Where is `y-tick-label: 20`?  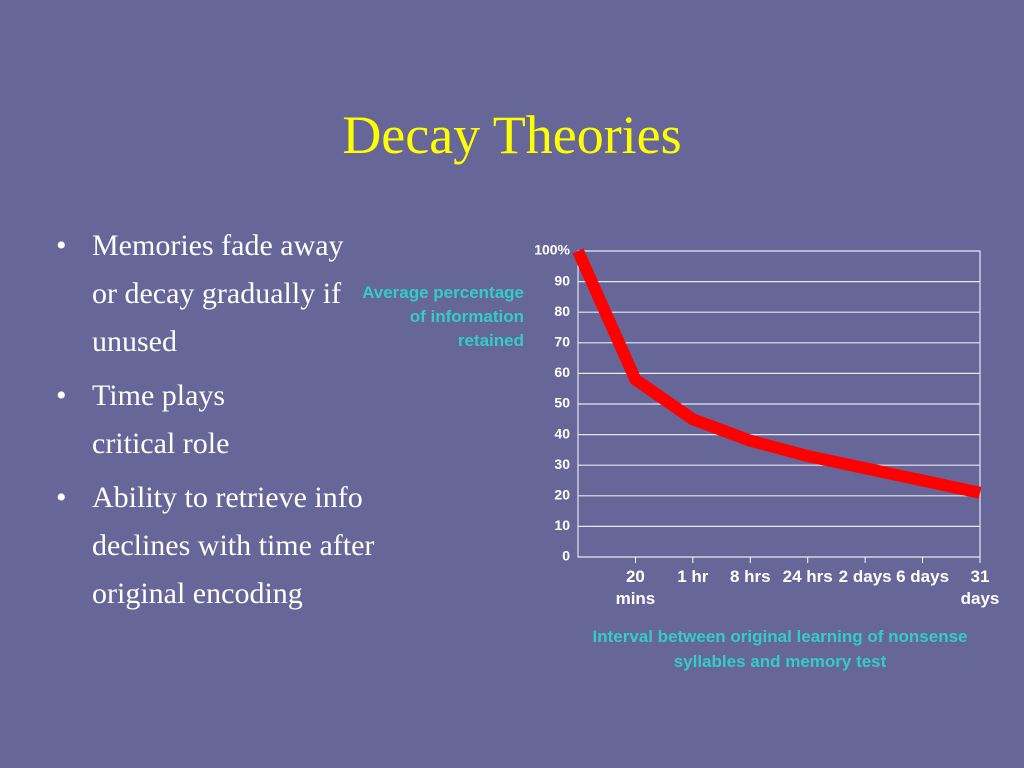
y-tick-label: 20 is located at coordinates (562, 495).